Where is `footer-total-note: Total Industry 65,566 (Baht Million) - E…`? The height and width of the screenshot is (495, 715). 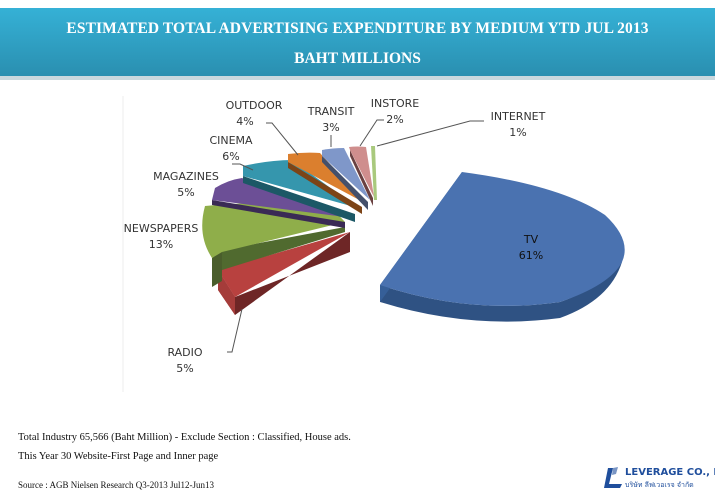 footer-total-note: Total Industry 65,566 (Baht Million) - E… is located at coordinates (184, 437).